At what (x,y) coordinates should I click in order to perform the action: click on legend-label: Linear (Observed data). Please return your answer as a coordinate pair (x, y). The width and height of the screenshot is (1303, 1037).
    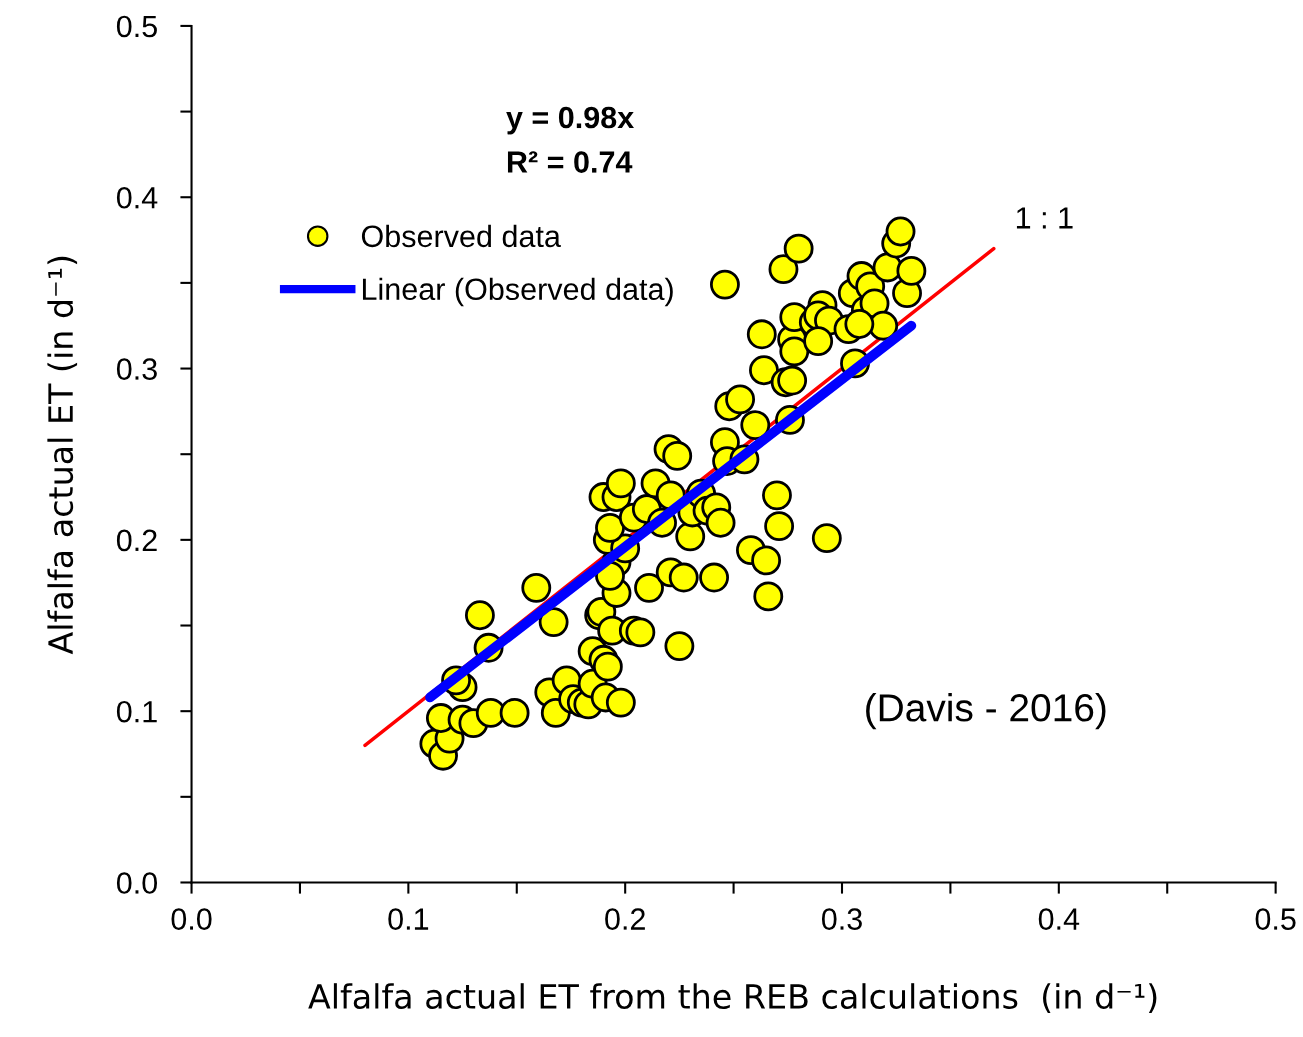
    Looking at the image, I should click on (517, 292).